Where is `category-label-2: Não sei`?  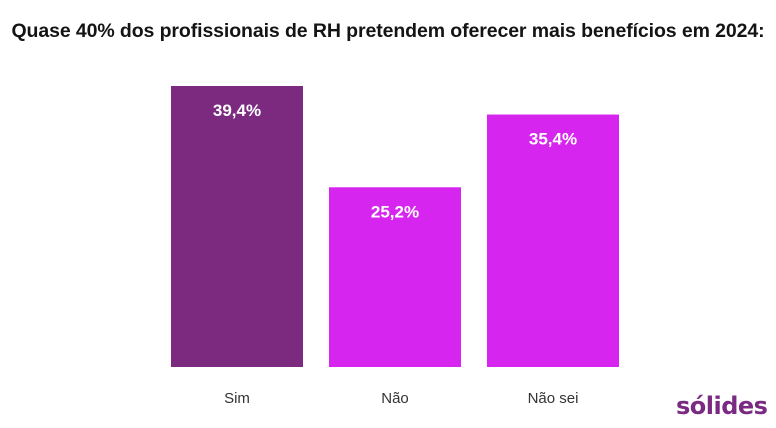 category-label-2: Não sei is located at coordinates (553, 398).